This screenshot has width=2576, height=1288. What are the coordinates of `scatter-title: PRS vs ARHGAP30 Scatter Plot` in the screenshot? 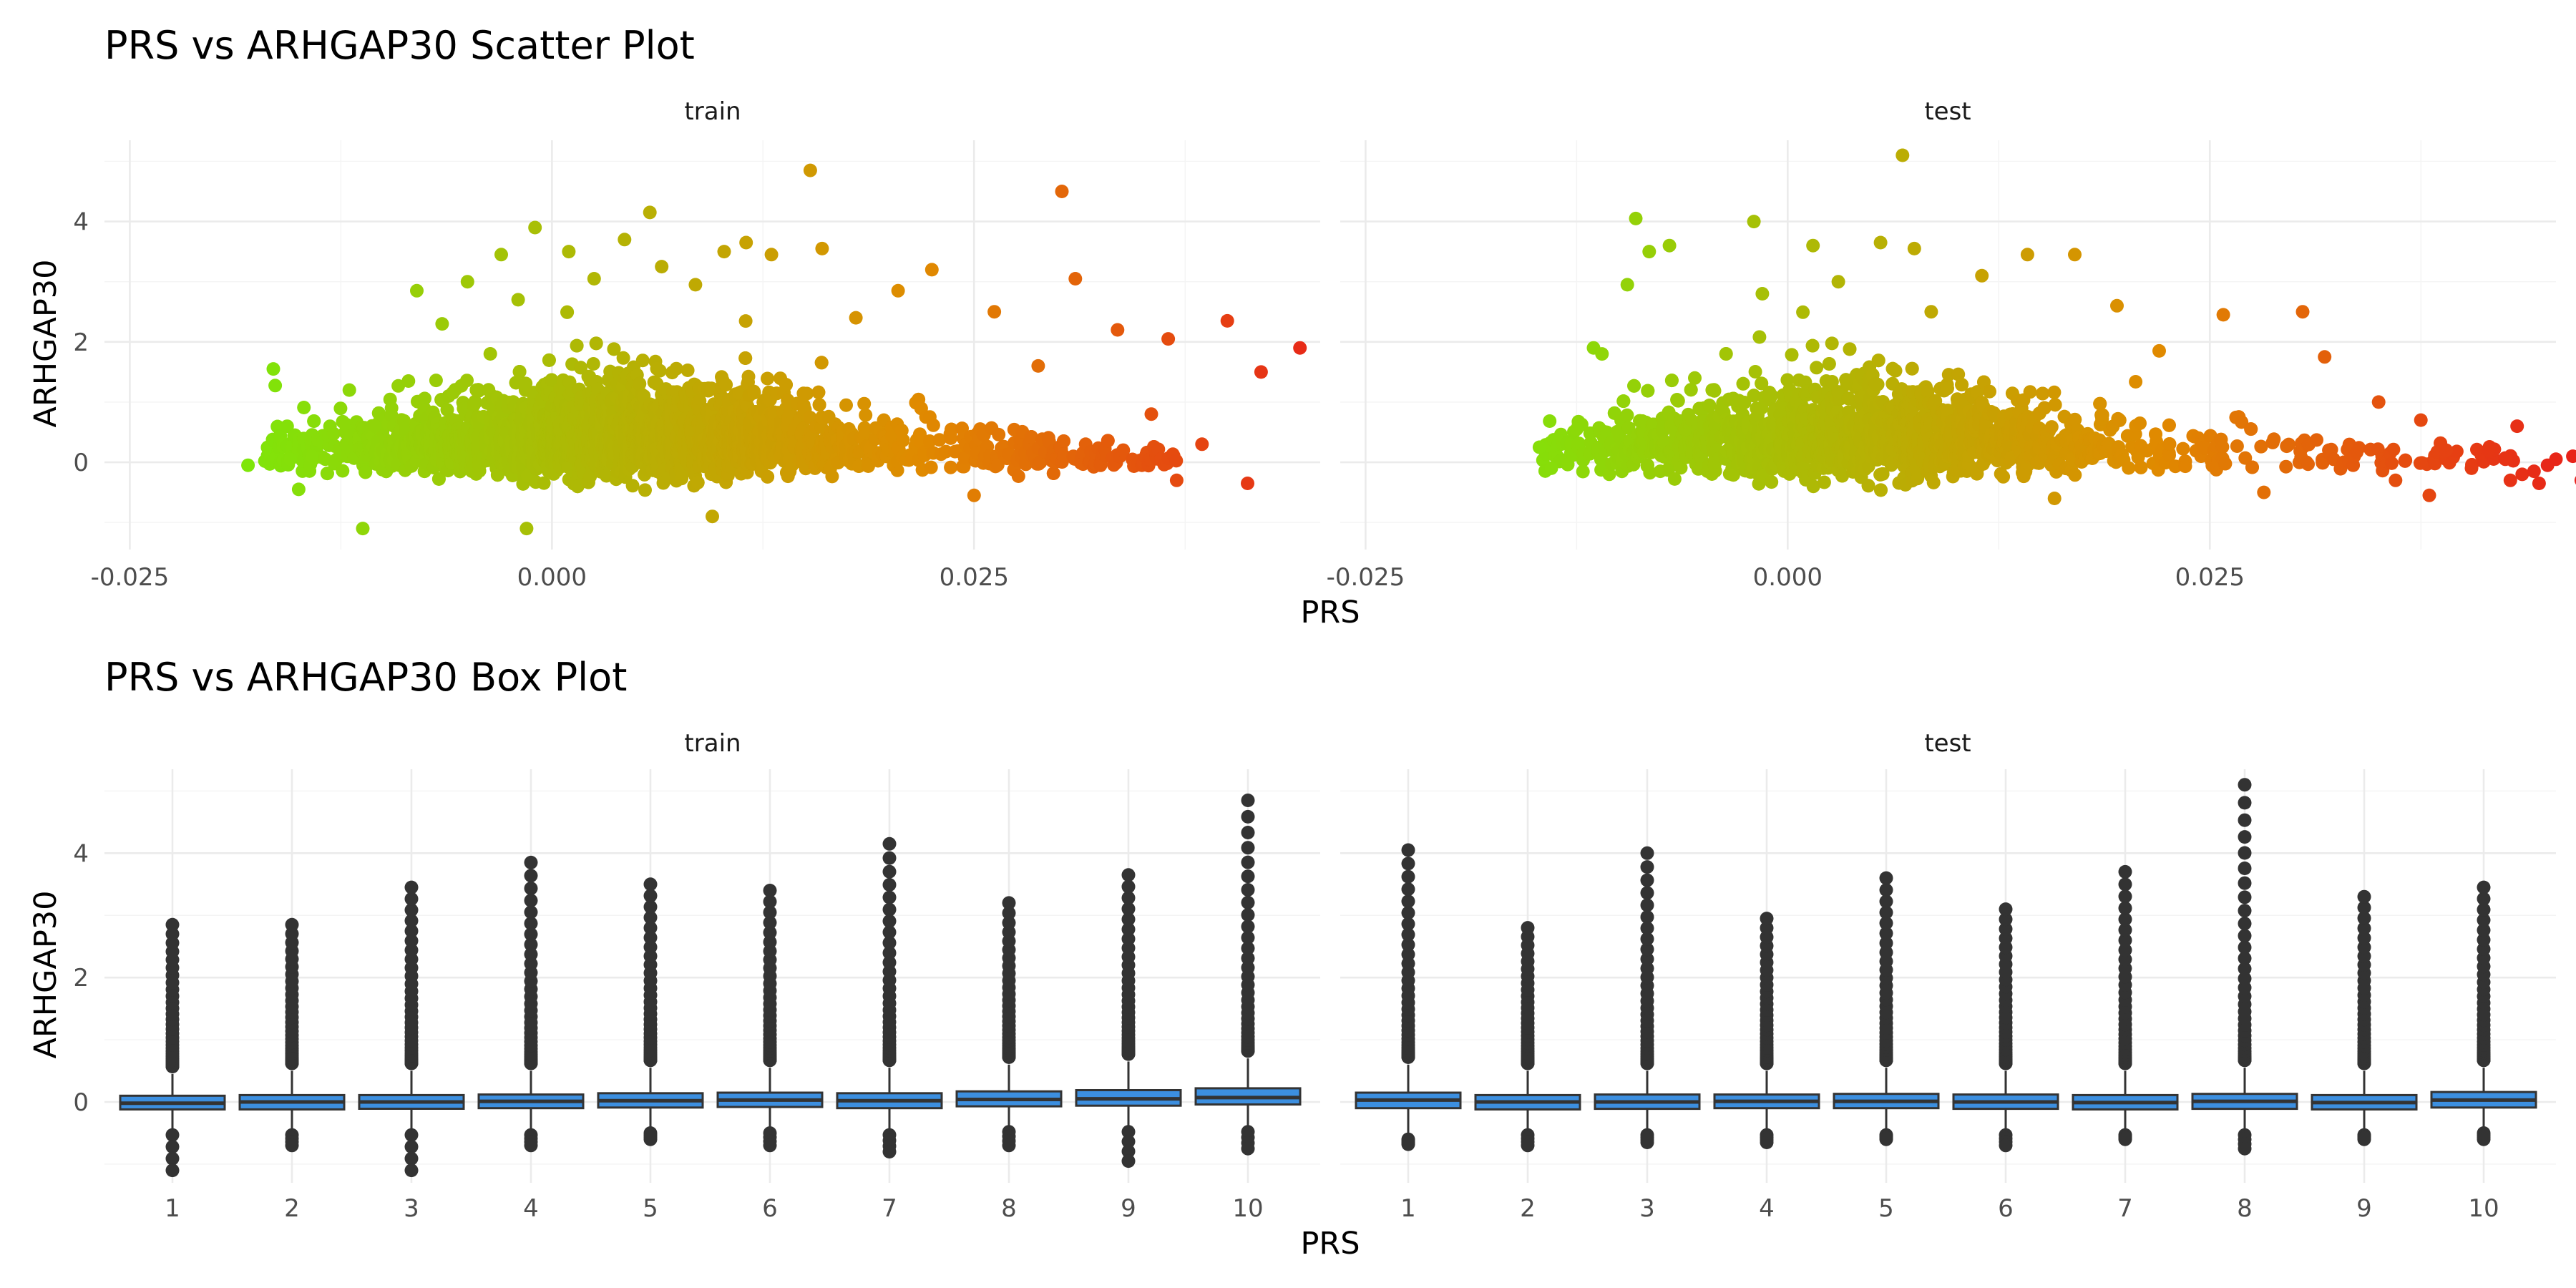 It's located at (399, 45).